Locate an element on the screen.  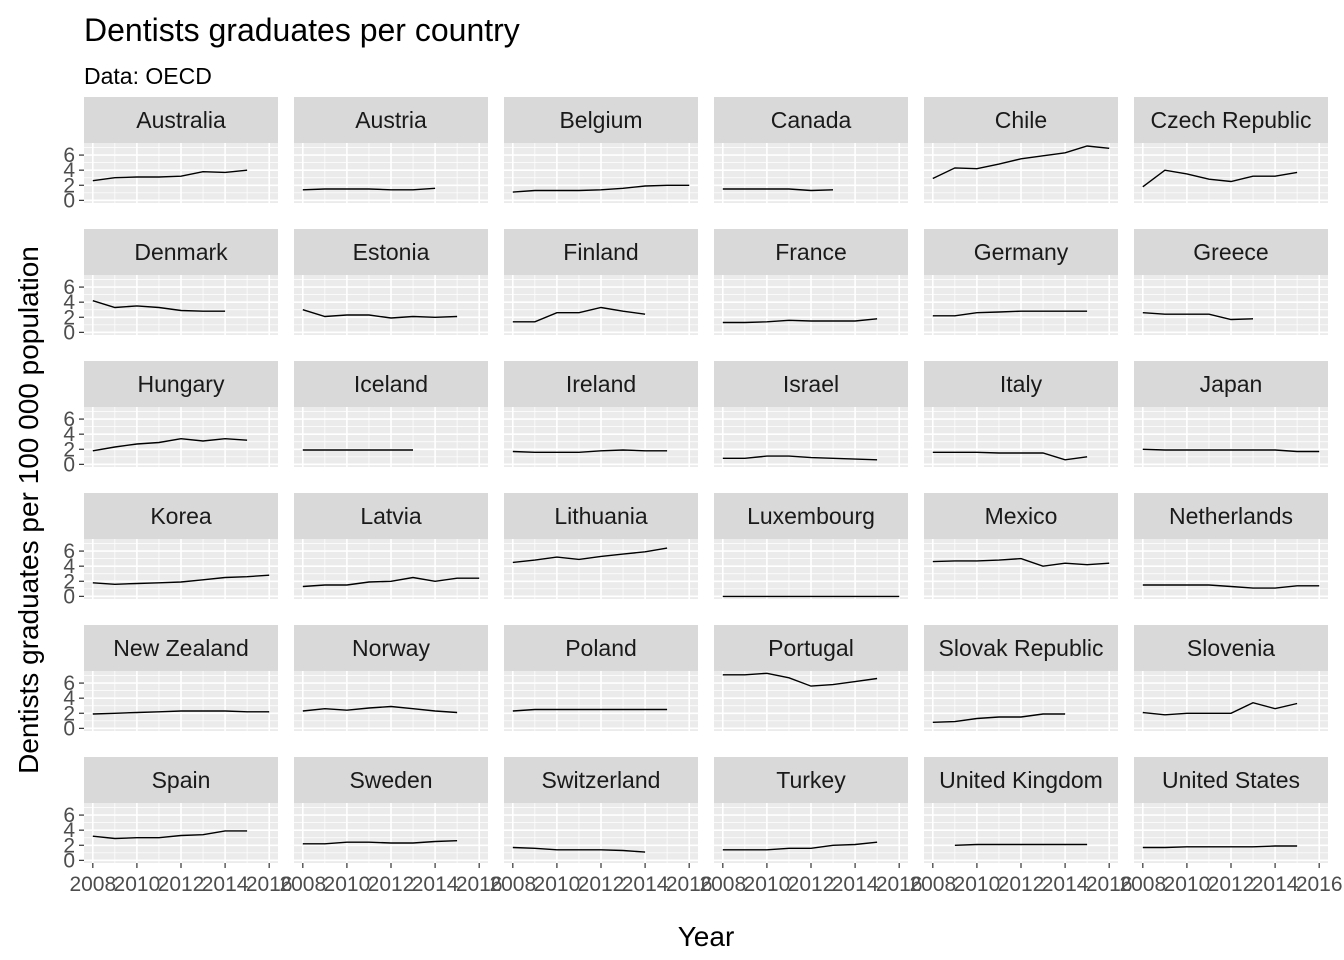
chart-subtitle: Data: OECD is located at coordinates (148, 76).